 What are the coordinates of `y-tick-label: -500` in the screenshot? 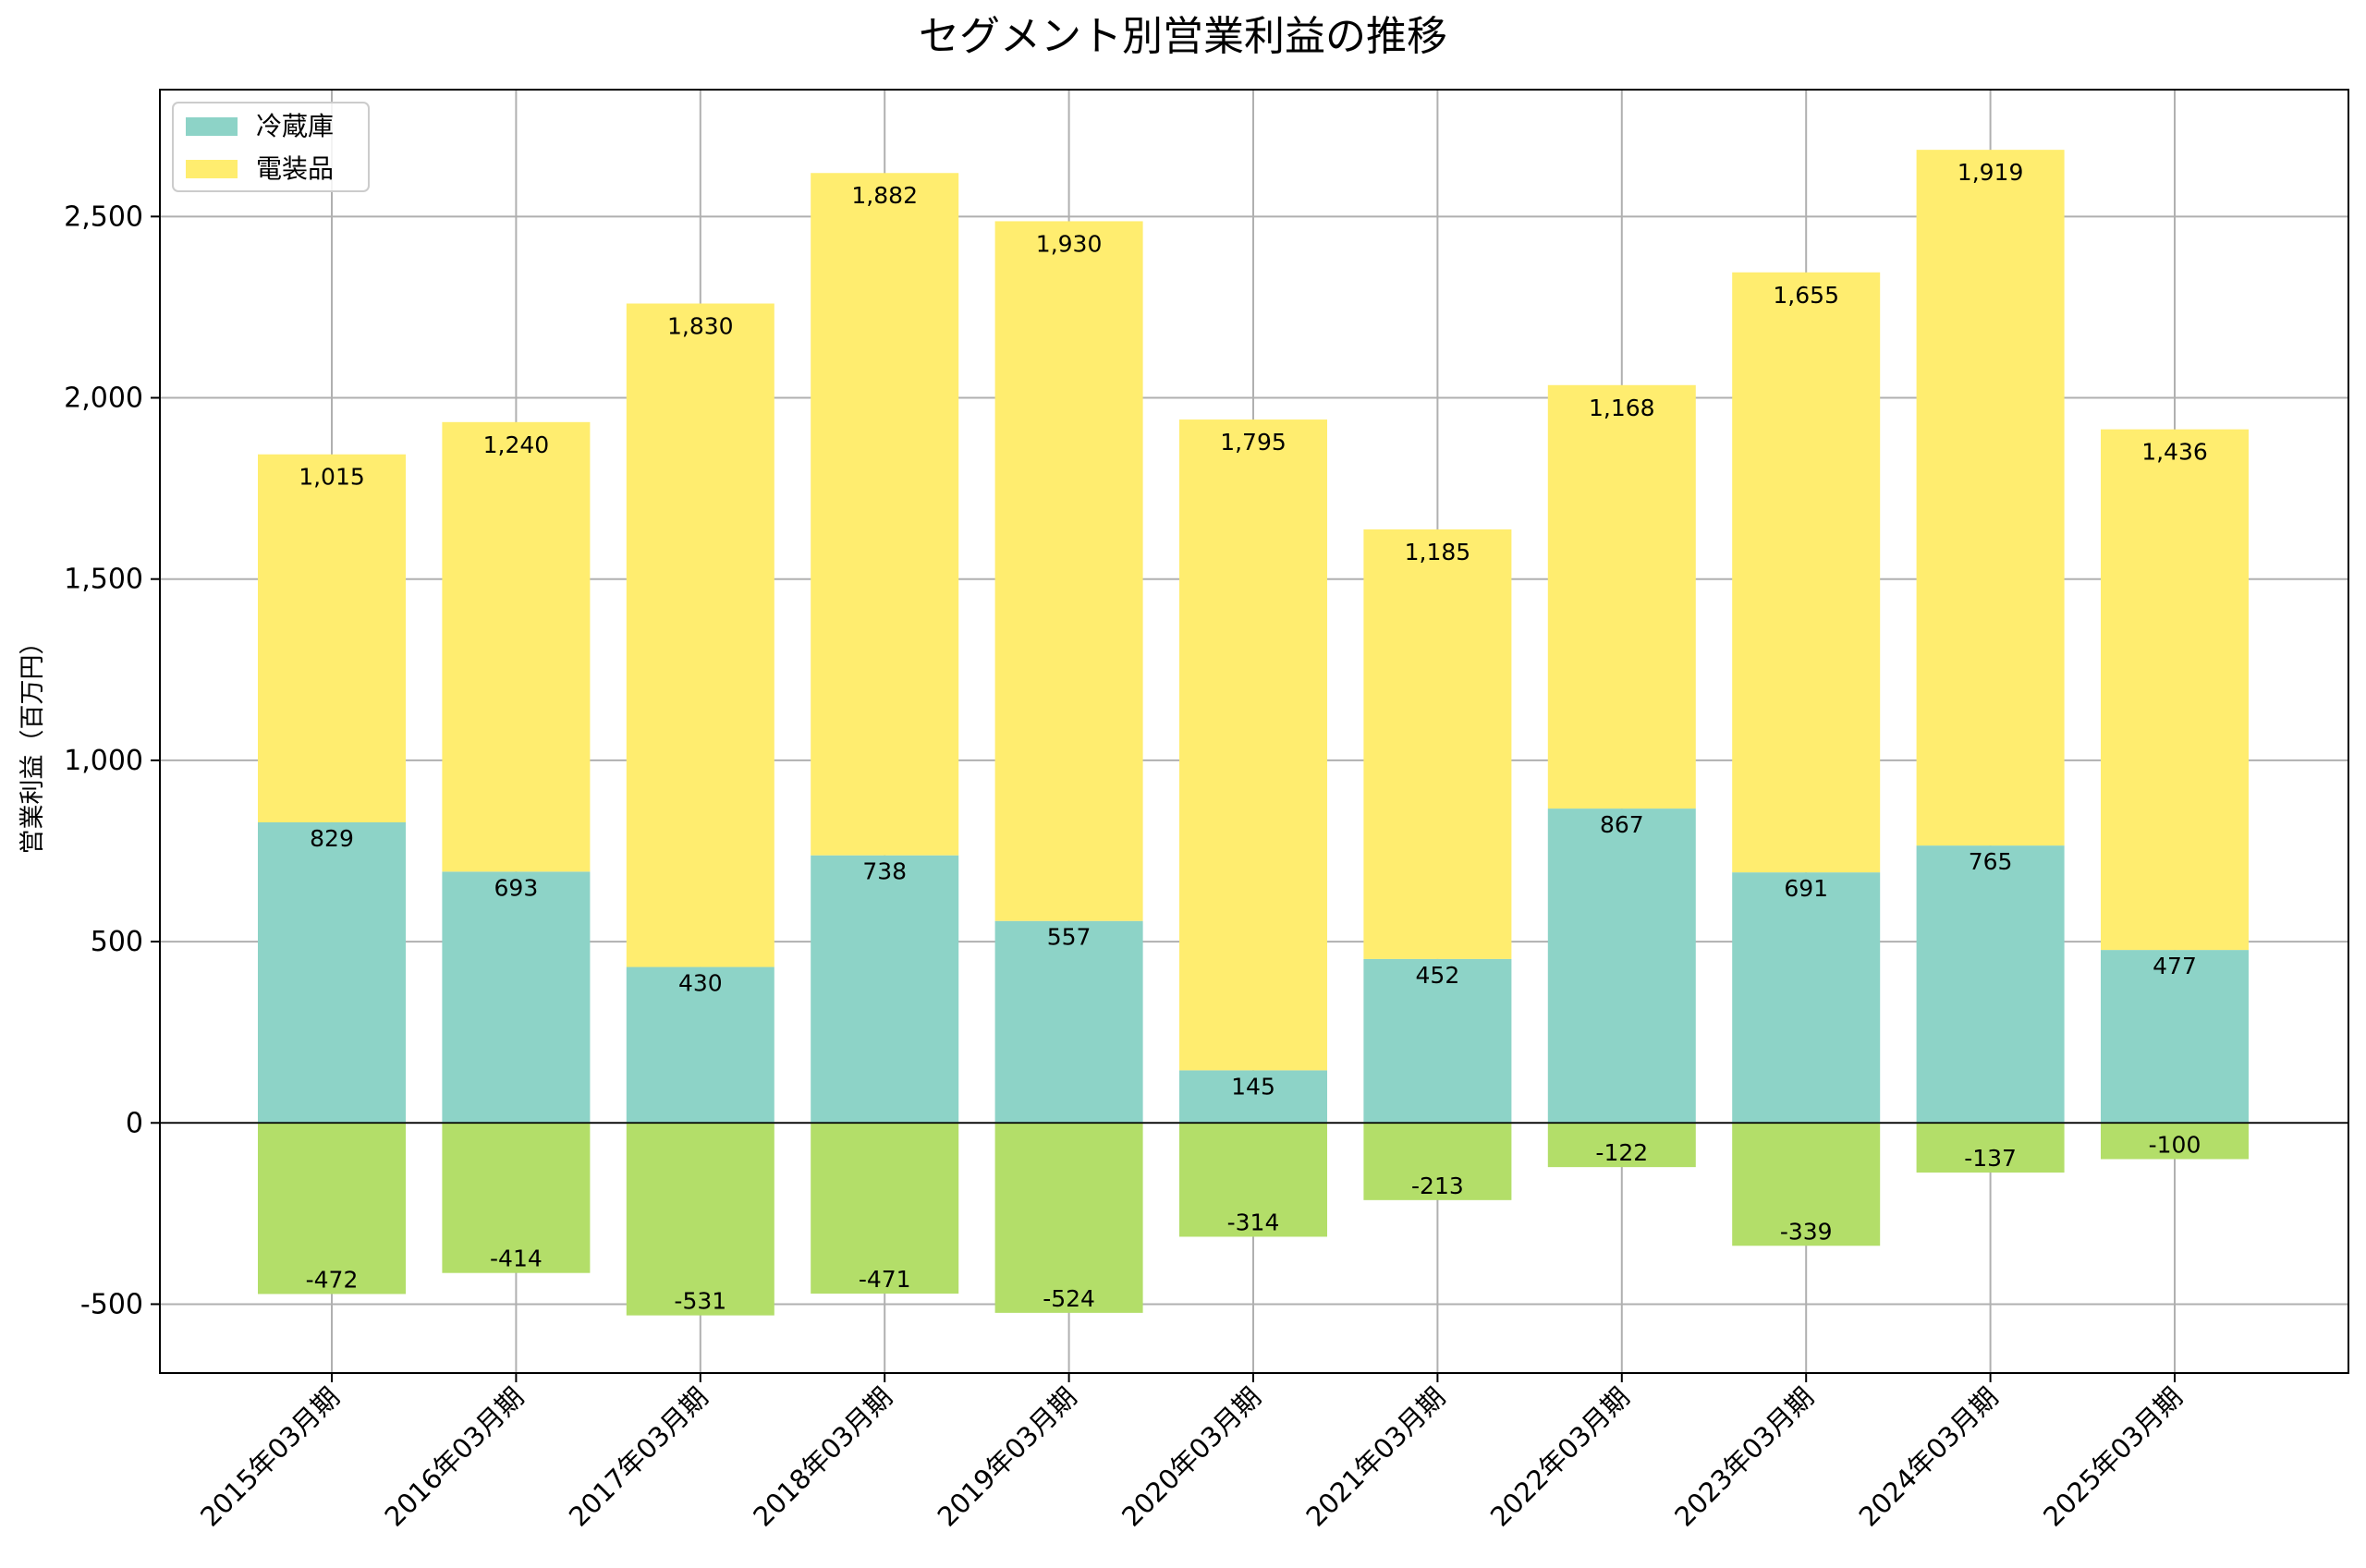 It's located at (112, 1304).